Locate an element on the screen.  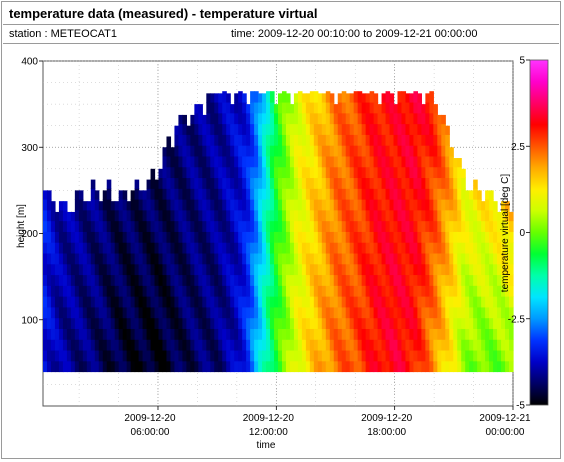
info-divider is located at coordinates (281, 43).